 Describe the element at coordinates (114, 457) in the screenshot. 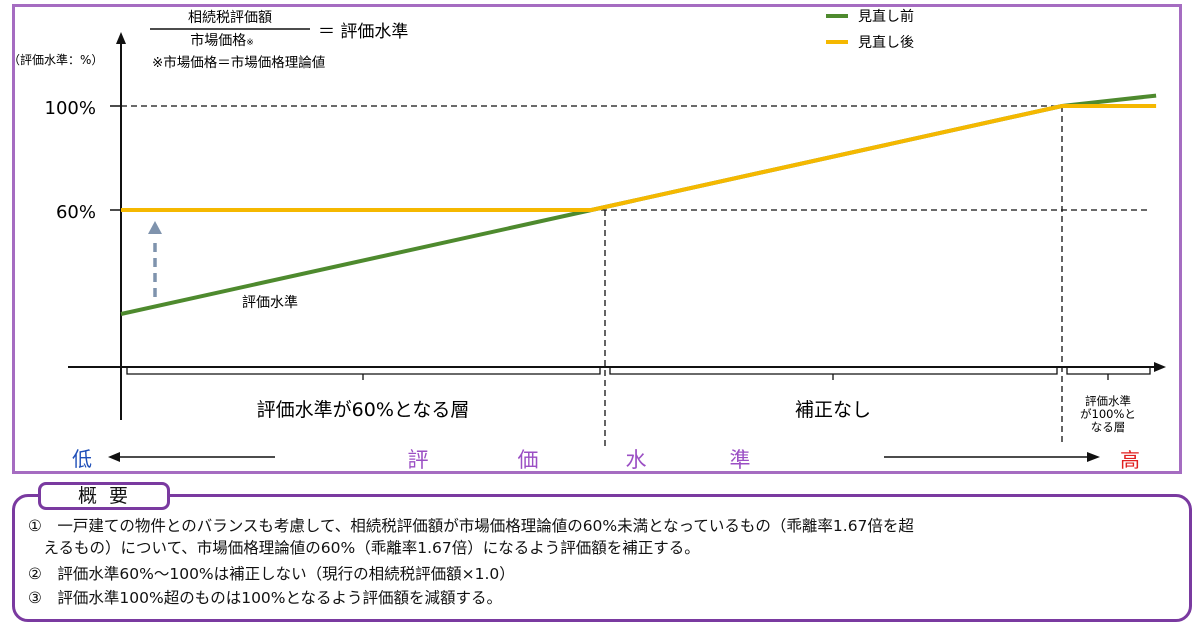

I see `left-arrow-head` at that location.